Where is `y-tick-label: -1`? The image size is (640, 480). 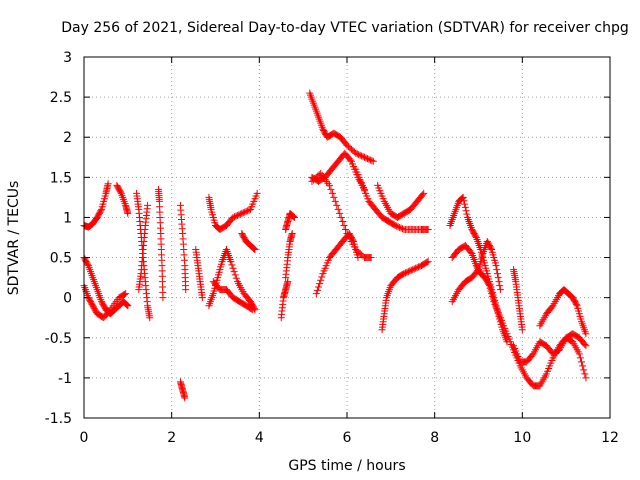 y-tick-label: -1 is located at coordinates (65, 379).